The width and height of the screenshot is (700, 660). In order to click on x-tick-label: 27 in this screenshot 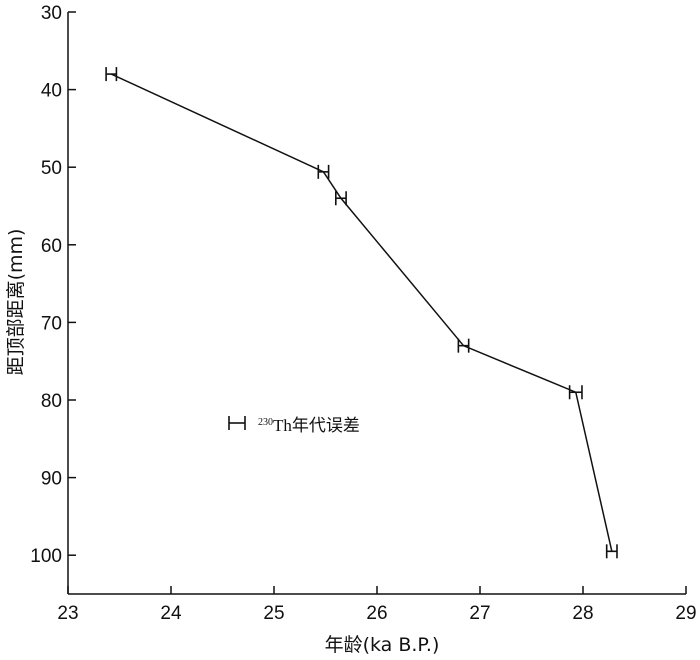, I will do `click(479, 613)`.